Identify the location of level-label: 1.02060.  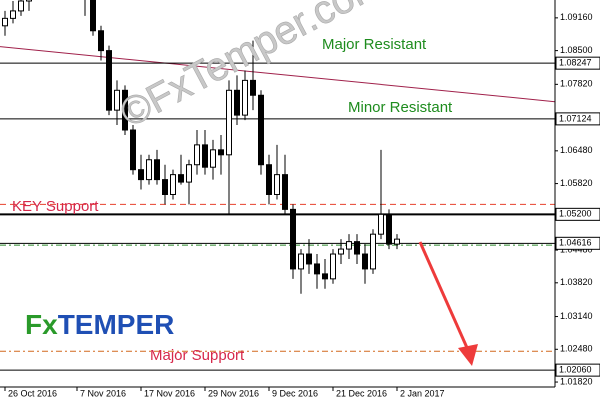
(575, 370).